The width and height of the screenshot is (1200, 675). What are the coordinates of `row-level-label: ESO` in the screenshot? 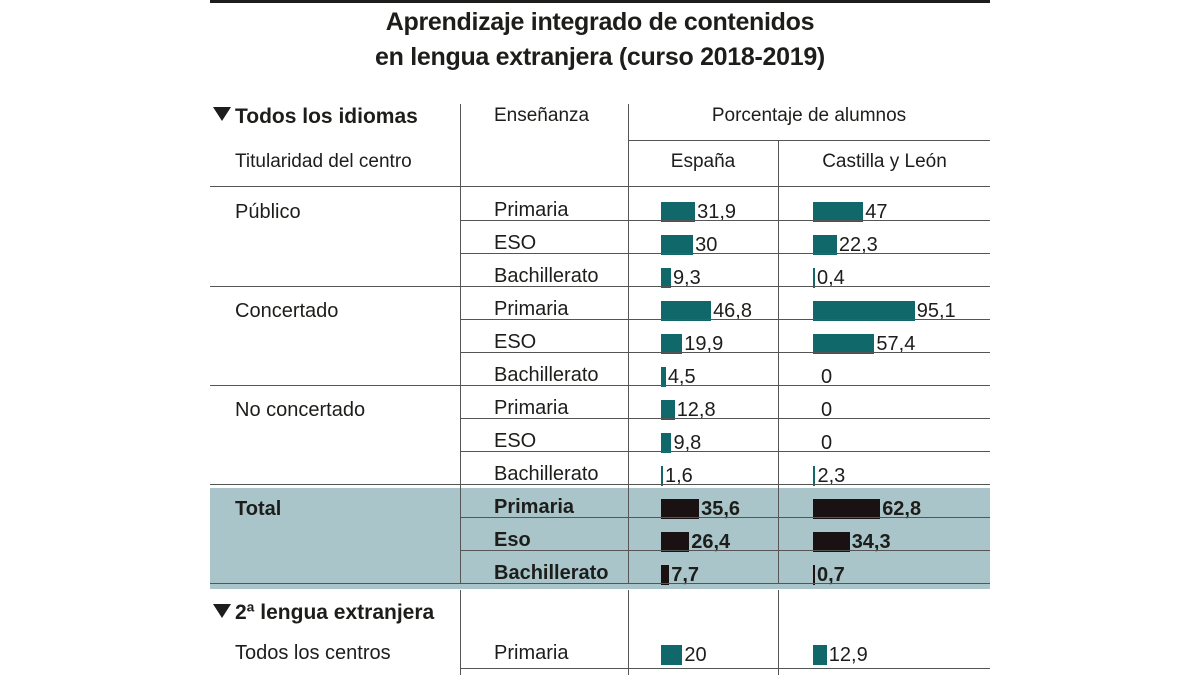 It's located at (515, 243).